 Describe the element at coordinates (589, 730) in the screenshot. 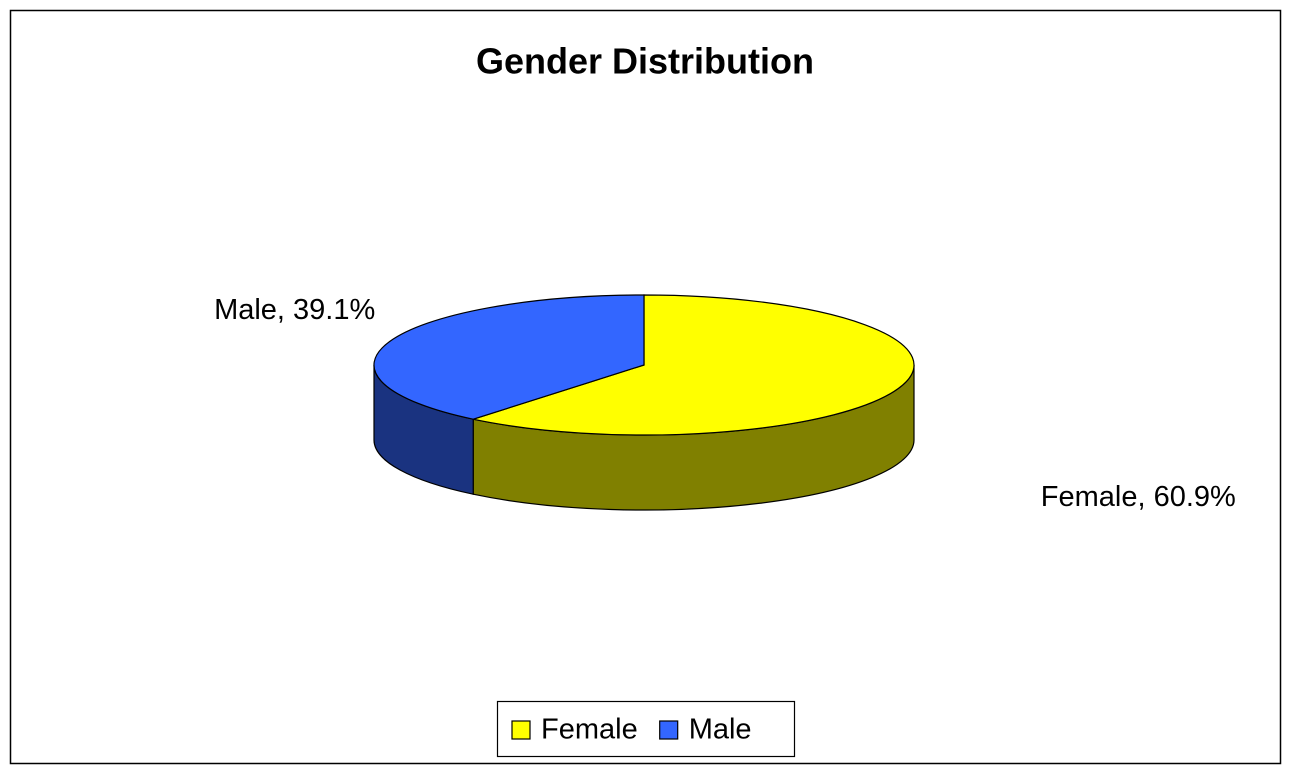

I see `legend-label: Female` at that location.